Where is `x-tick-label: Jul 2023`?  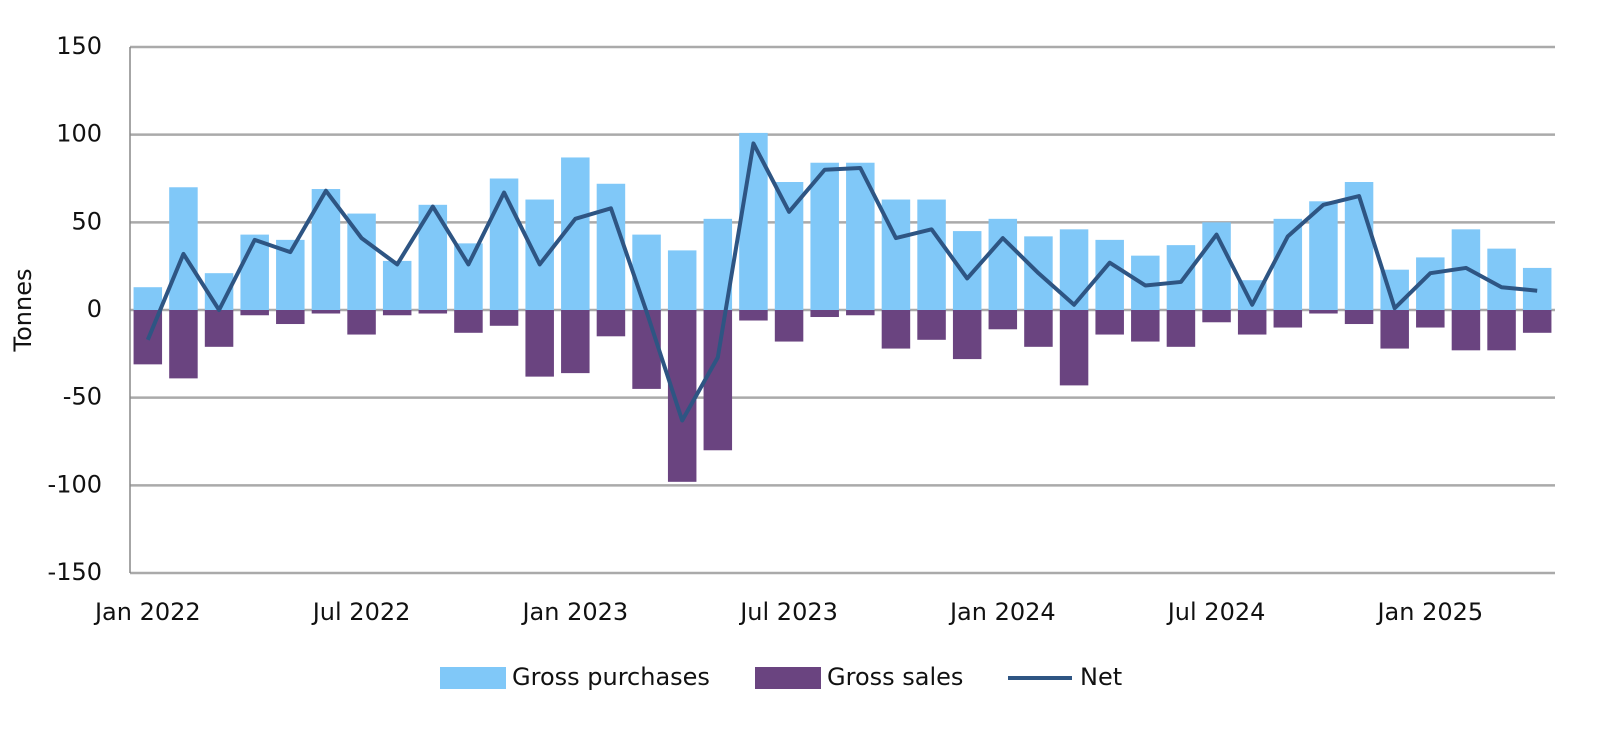 x-tick-label: Jul 2023 is located at coordinates (788, 612).